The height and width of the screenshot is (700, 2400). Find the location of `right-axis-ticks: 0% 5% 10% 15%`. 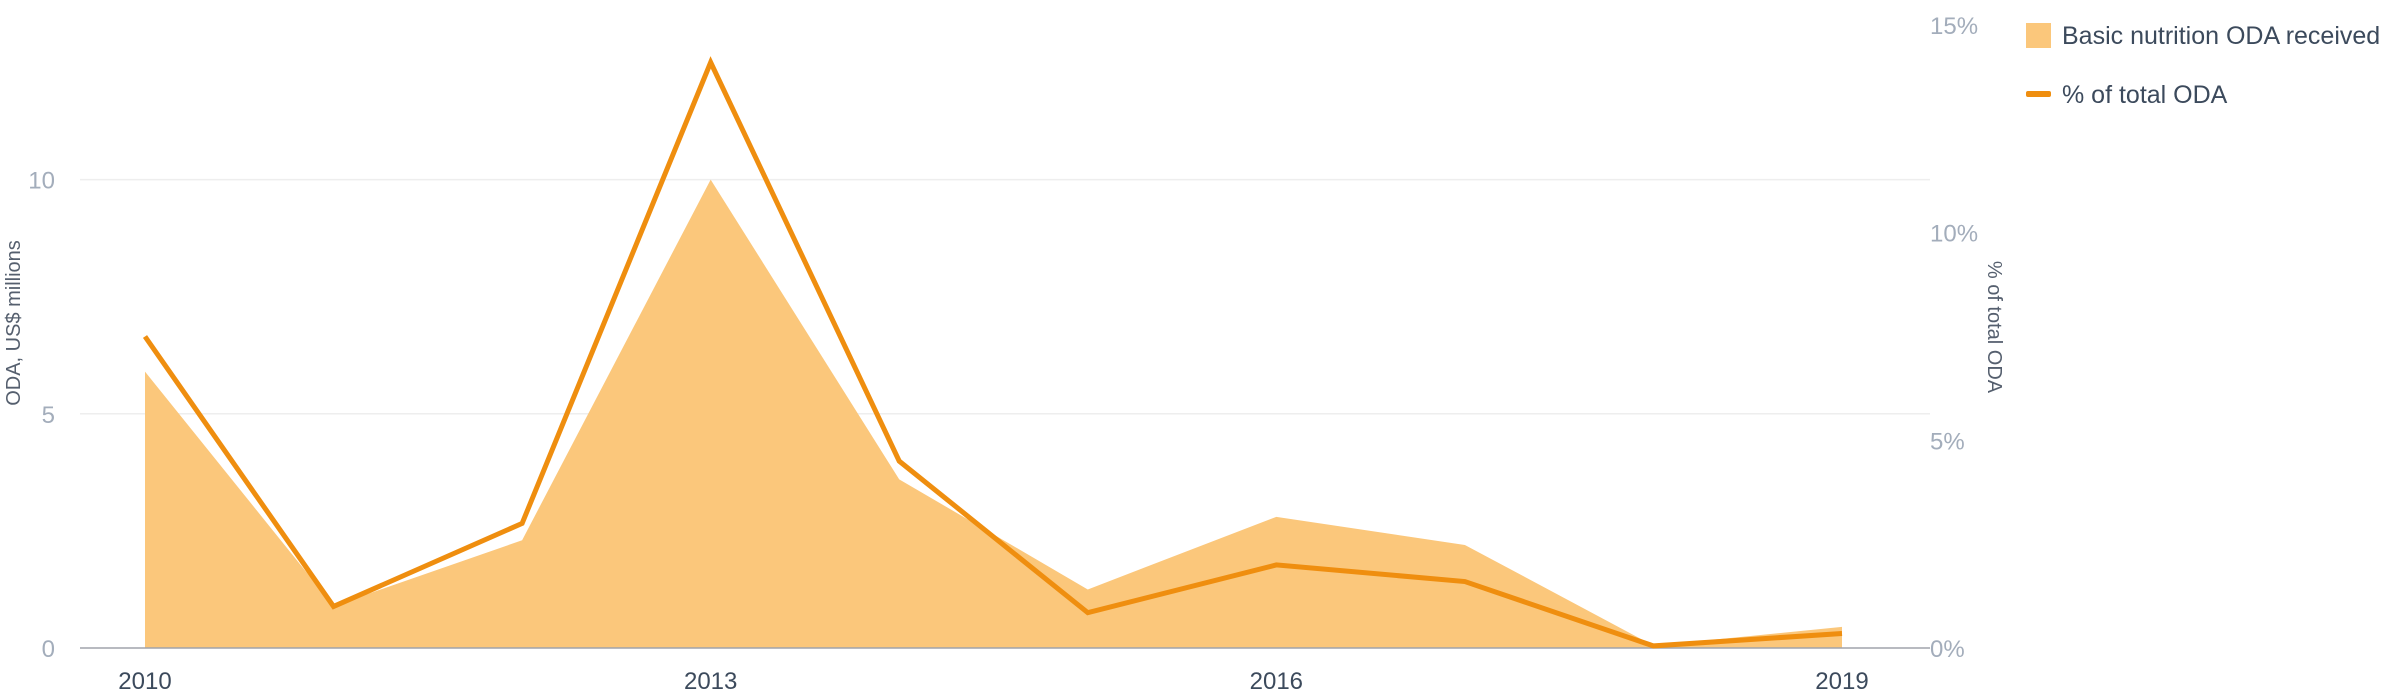

right-axis-ticks: 0% 5% 10% 15% is located at coordinates (1954, 338).